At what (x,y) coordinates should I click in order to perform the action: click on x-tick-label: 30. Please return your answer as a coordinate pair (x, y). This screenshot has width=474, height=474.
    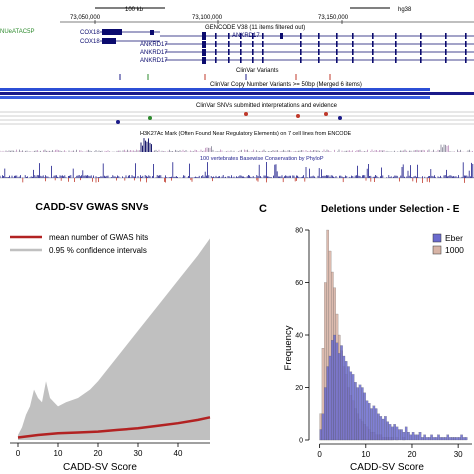
    Looking at the image, I should click on (458, 454).